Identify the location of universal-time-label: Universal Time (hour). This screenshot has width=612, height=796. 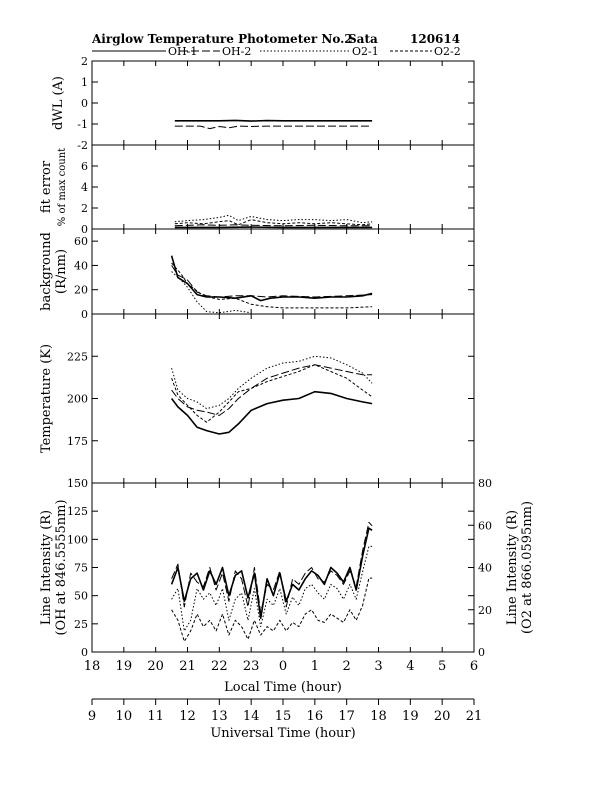
(282, 733).